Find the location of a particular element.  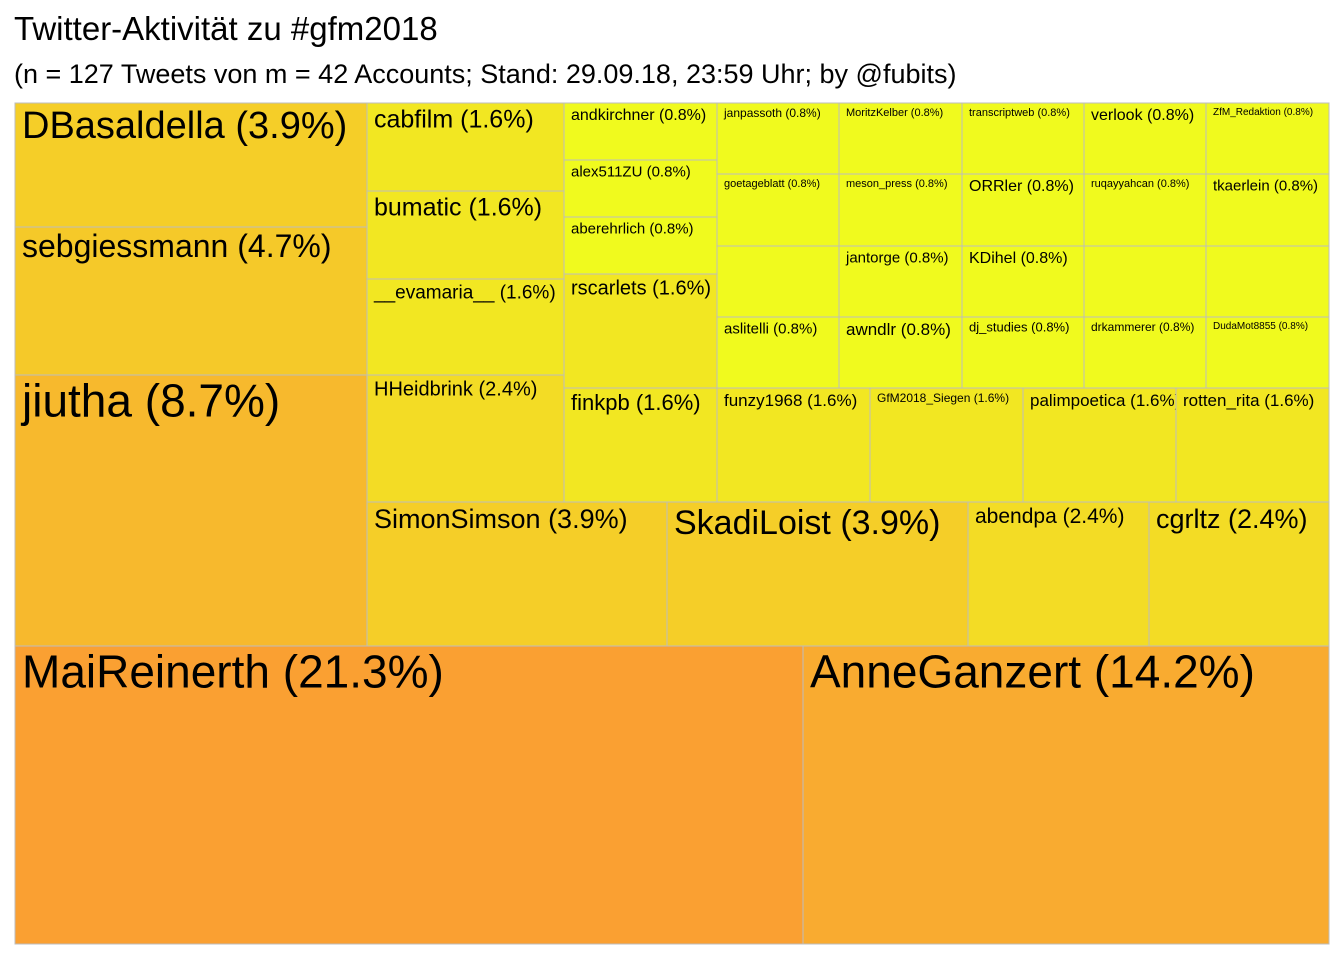

treemap-tile-label: jantorge (0.8%) is located at coordinates (897, 257).